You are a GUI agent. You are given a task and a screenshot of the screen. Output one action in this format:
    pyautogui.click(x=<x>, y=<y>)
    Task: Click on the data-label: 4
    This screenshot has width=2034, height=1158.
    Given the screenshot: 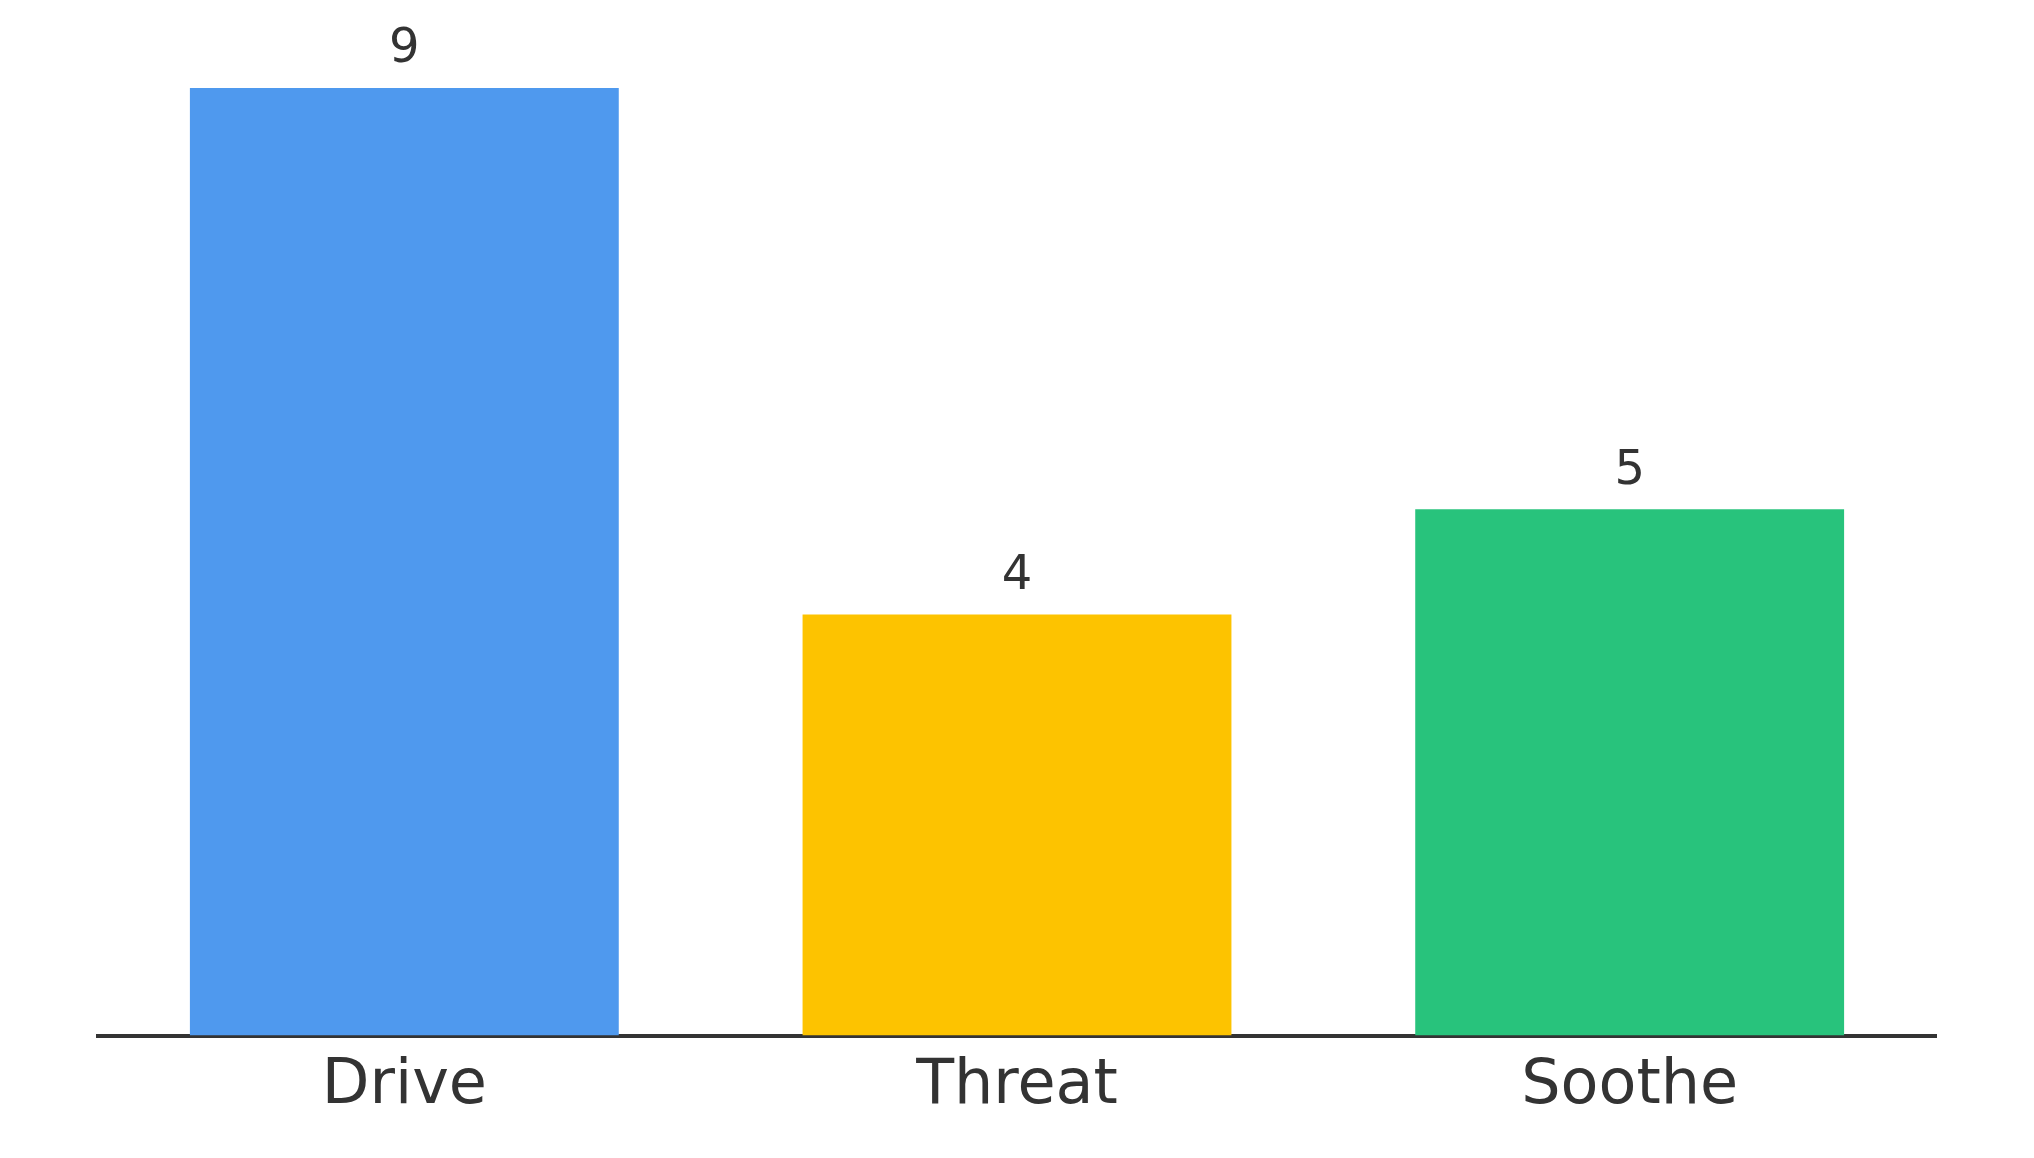 What is the action you would take?
    pyautogui.click(x=1017, y=571)
    